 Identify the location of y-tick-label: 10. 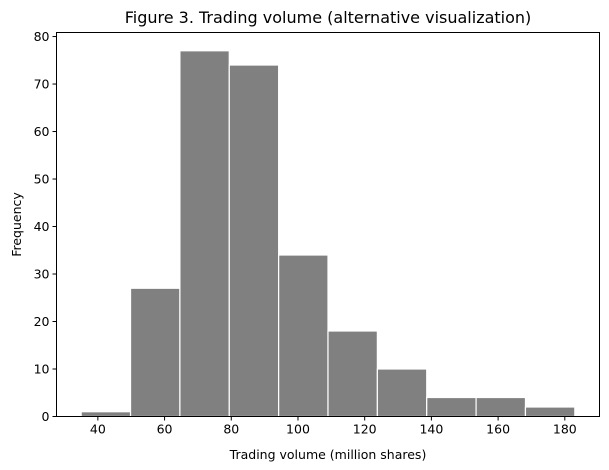
(42, 369).